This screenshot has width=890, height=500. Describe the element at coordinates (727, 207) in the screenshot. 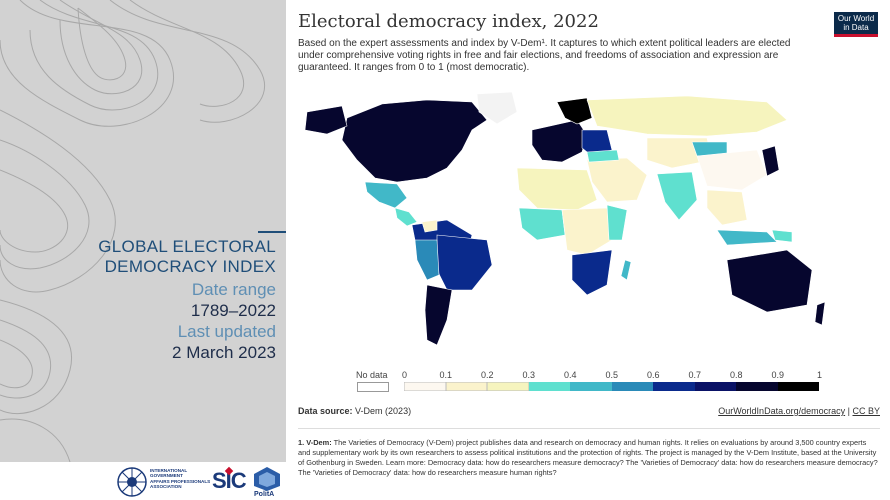

I see `map-region-southeast-asia` at that location.